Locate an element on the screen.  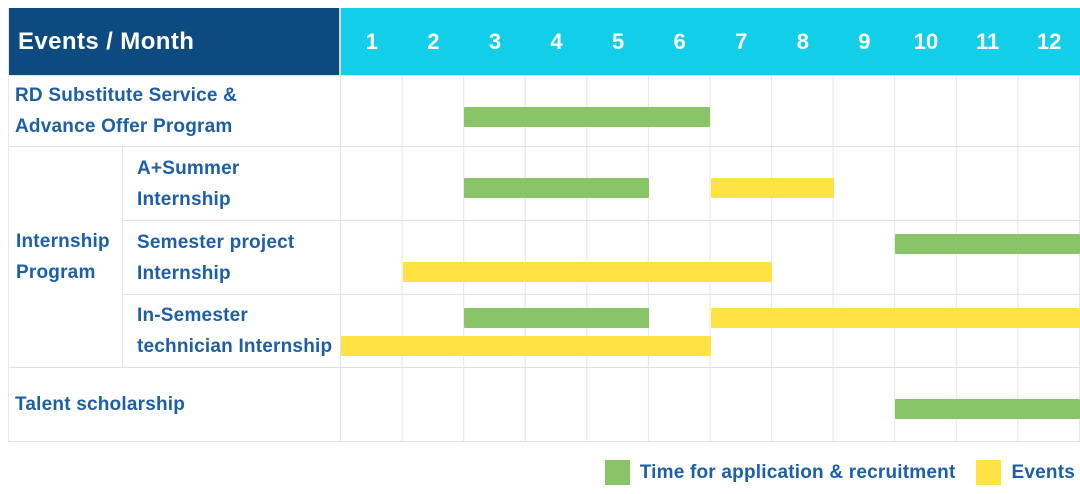
month-header-cell: 2 is located at coordinates (433, 41).